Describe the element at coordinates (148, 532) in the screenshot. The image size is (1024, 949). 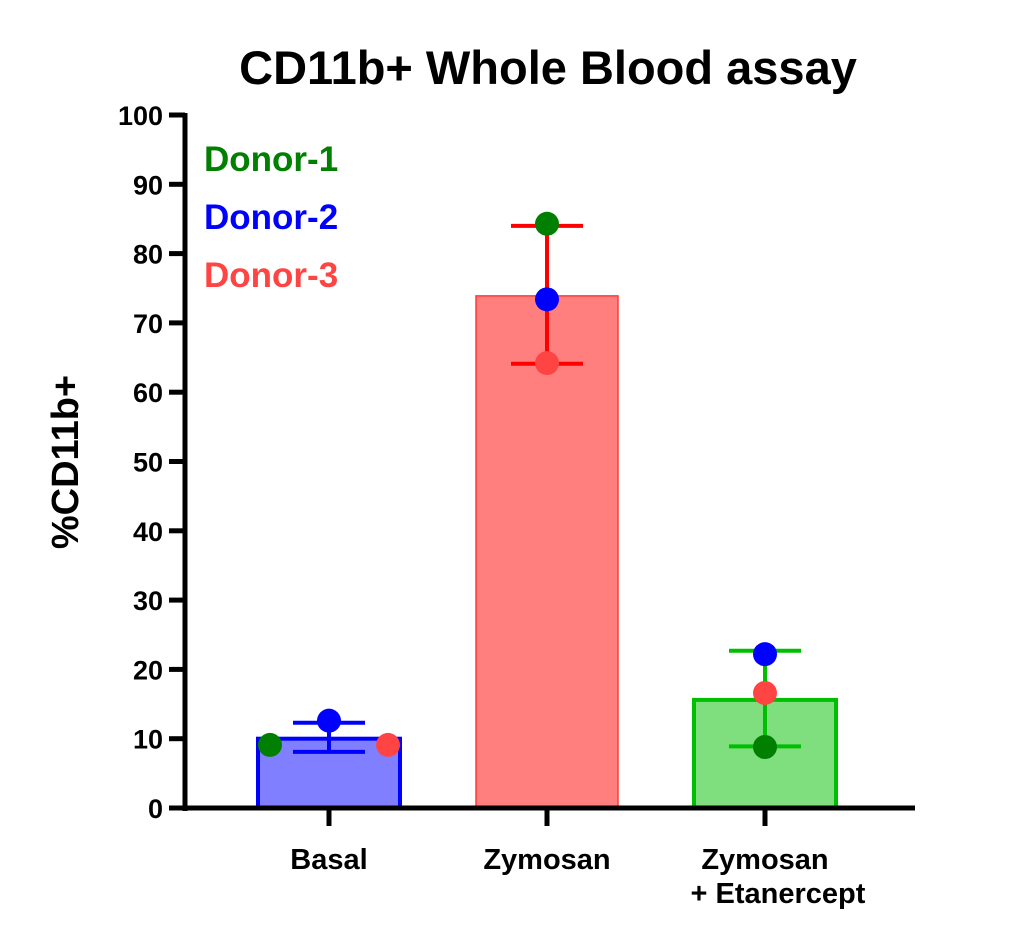
I see `y-tick-label-40: 40` at that location.